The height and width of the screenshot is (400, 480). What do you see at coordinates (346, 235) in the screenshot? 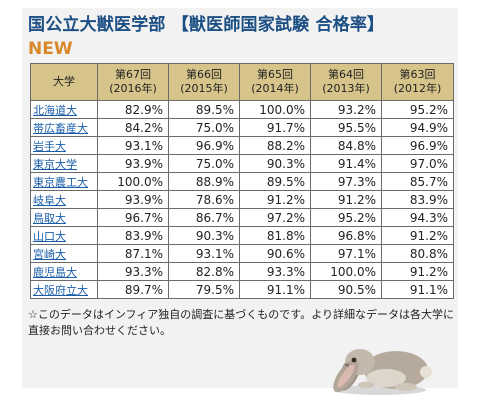
I see `pass-rate-cell: 96.8%` at bounding box center [346, 235].